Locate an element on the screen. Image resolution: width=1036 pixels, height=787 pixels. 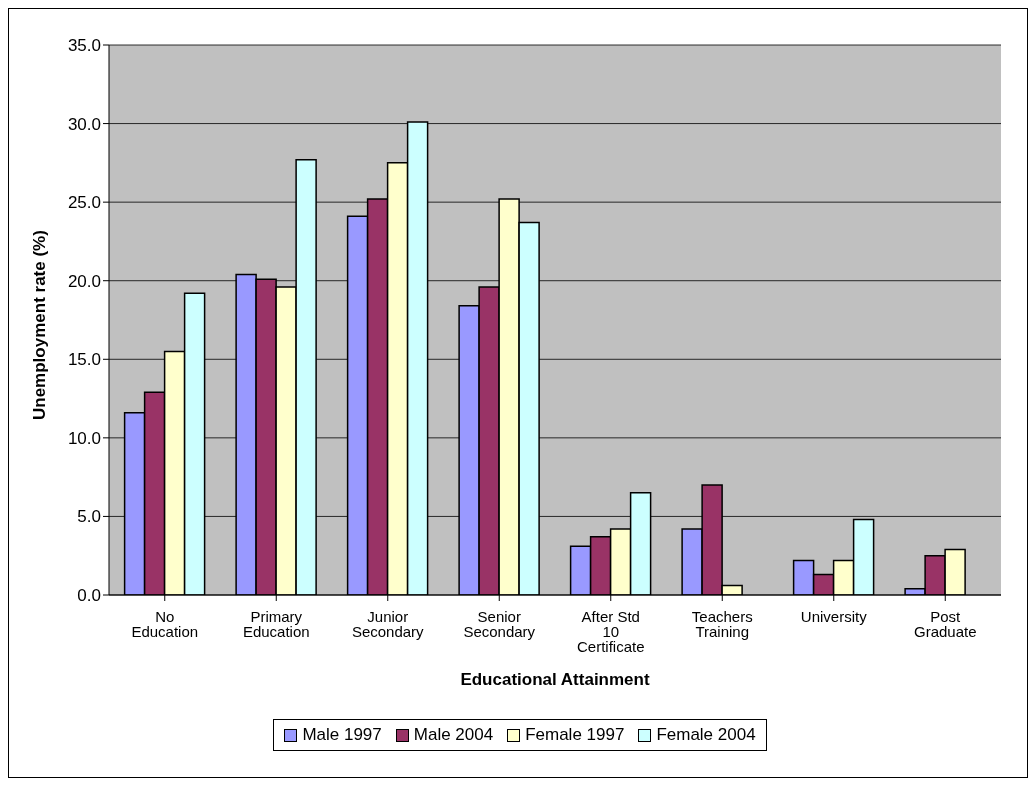
y-tick-label: 20.0 is located at coordinates (84, 281).